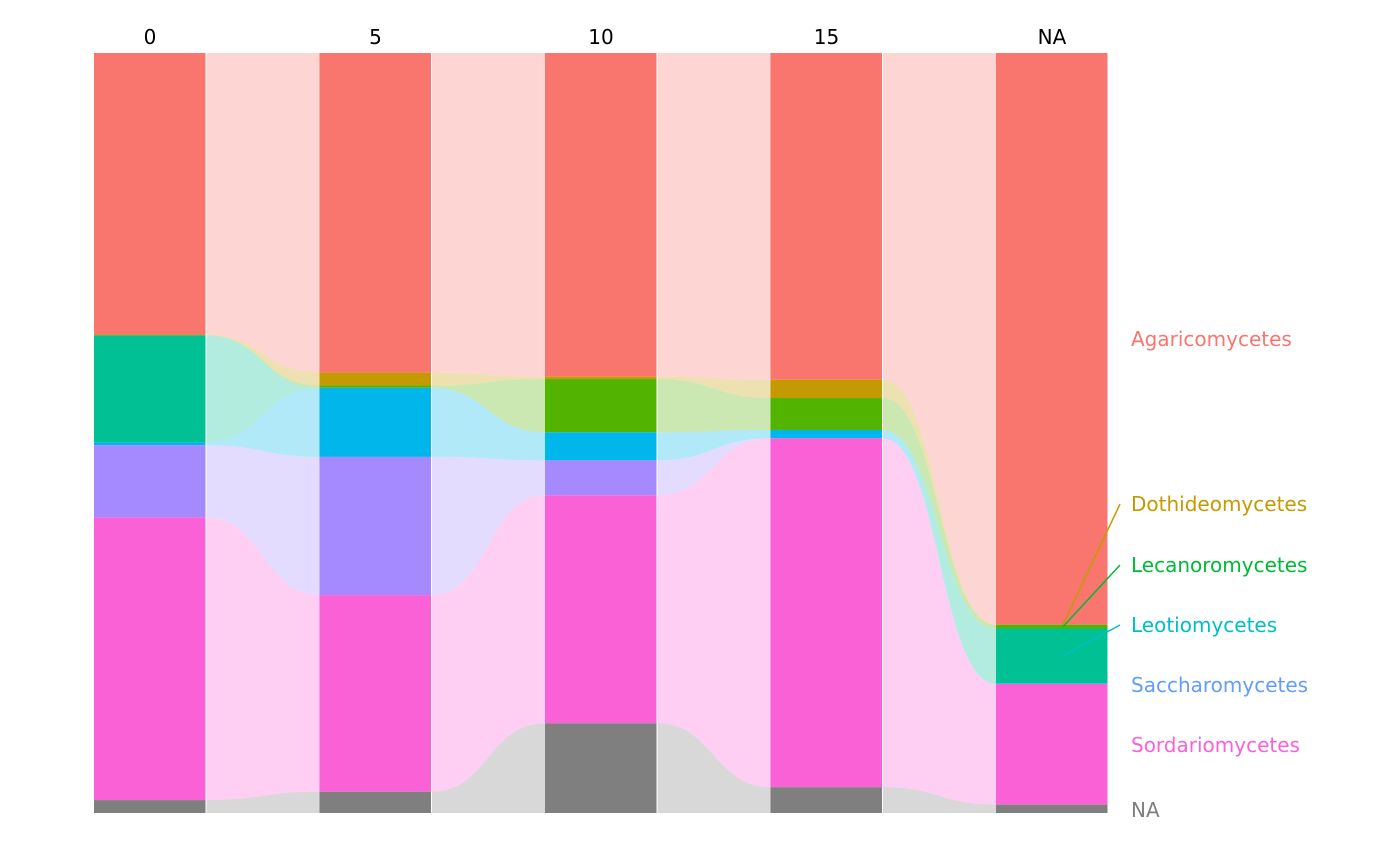 Image resolution: width=1400 pixels, height=866 pixels. I want to click on x-tick-label: NA, so click(1052, 37).